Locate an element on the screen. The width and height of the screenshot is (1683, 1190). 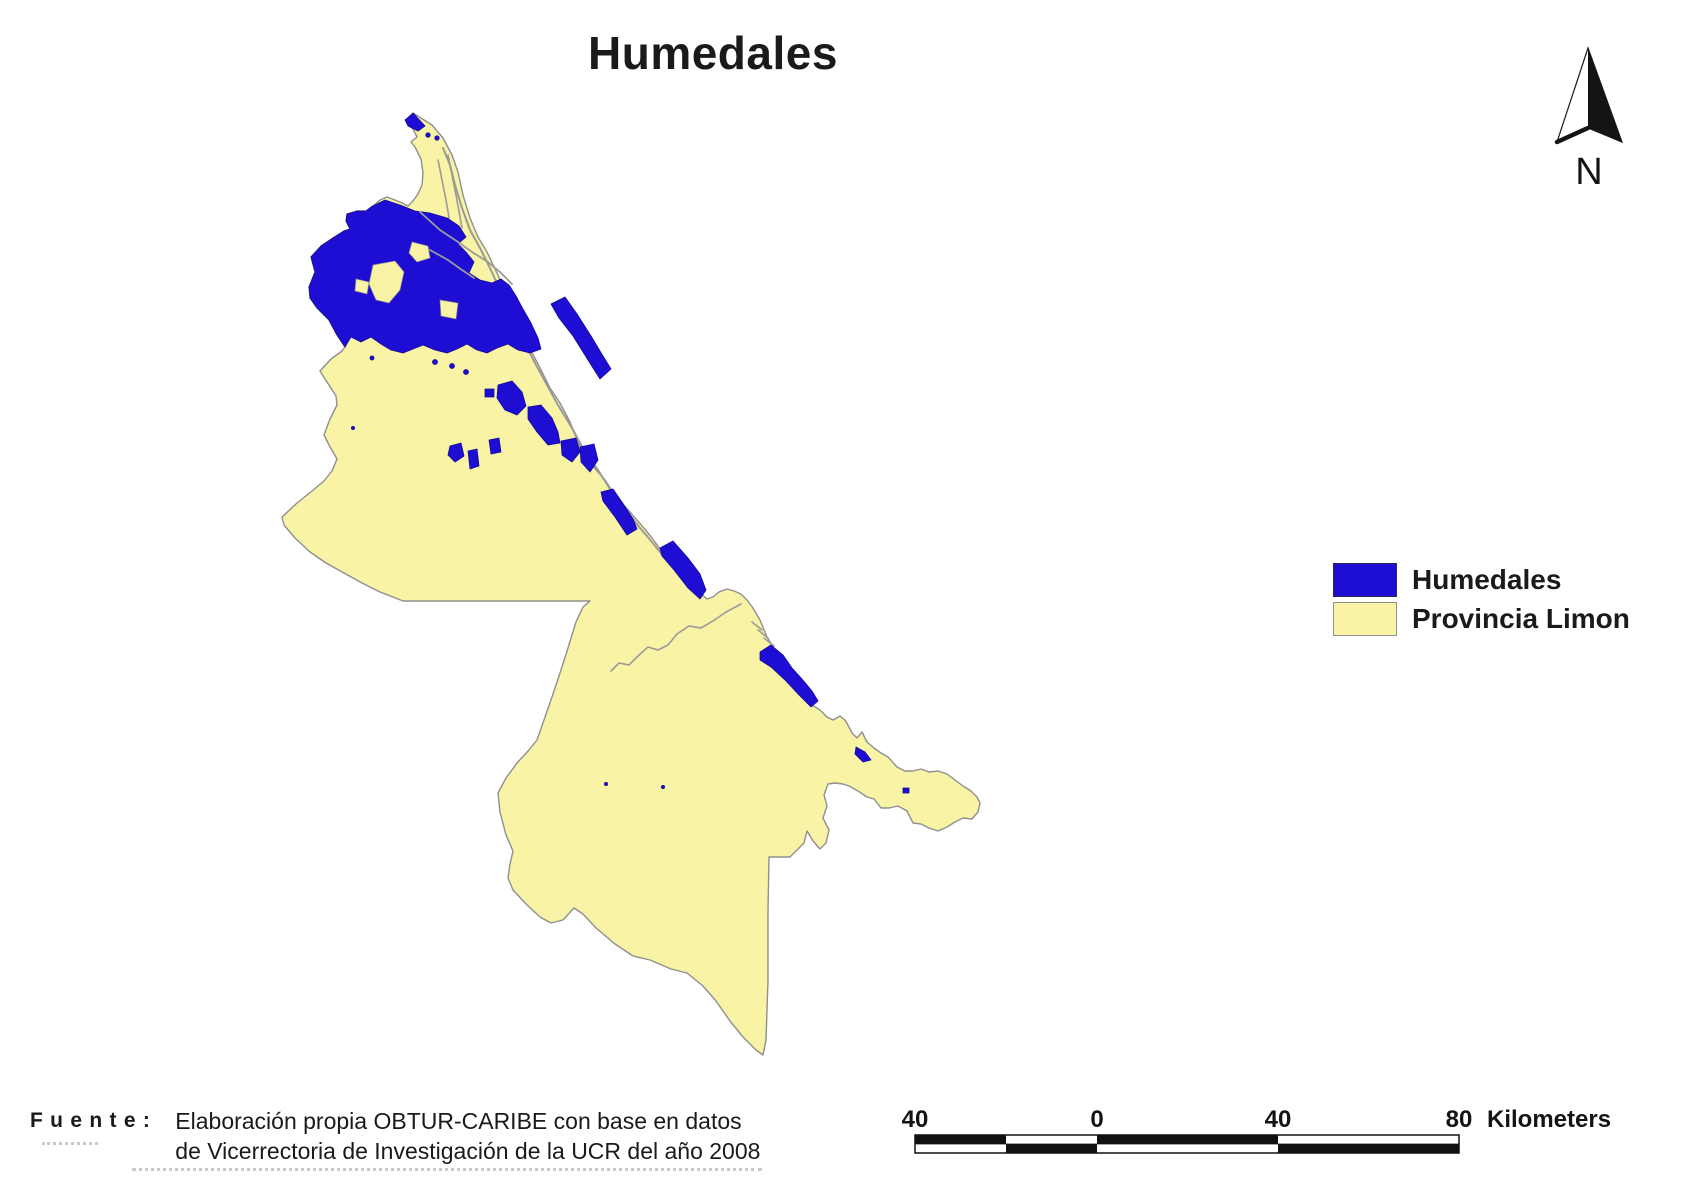
scale-tick-3: 80 is located at coordinates (1459, 1119).